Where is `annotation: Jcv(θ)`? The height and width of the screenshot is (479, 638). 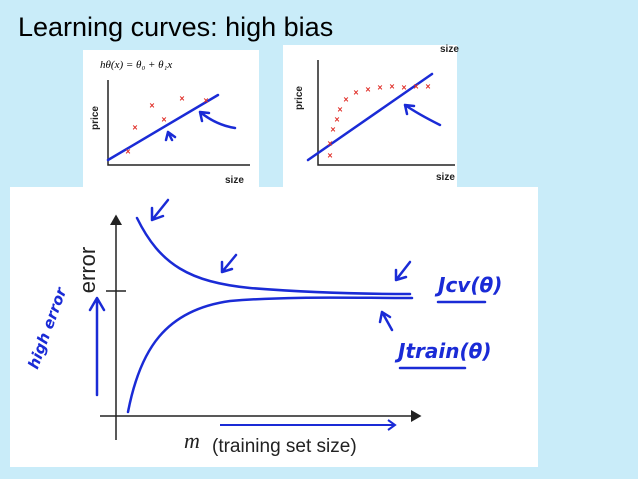 annotation: Jcv(θ) is located at coordinates (468, 285).